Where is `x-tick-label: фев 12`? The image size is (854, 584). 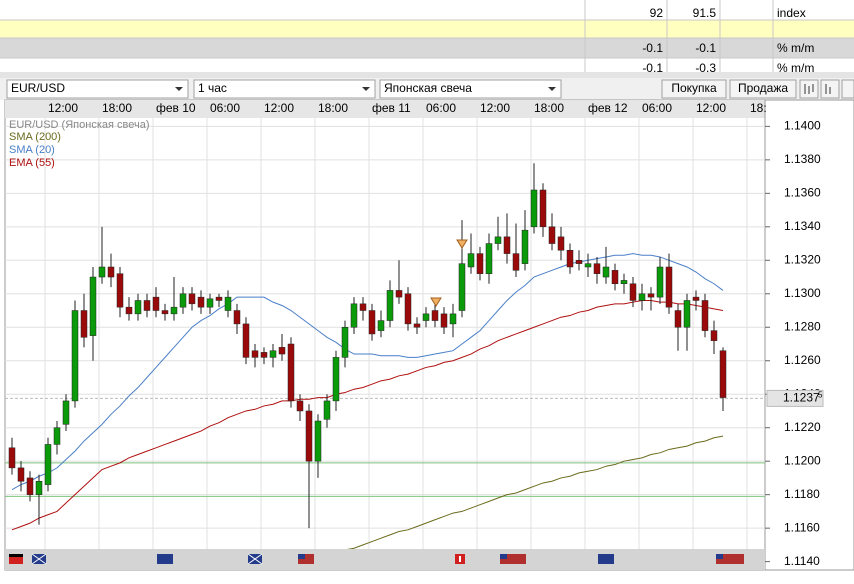
x-tick-label: фев 12 is located at coordinates (608, 108).